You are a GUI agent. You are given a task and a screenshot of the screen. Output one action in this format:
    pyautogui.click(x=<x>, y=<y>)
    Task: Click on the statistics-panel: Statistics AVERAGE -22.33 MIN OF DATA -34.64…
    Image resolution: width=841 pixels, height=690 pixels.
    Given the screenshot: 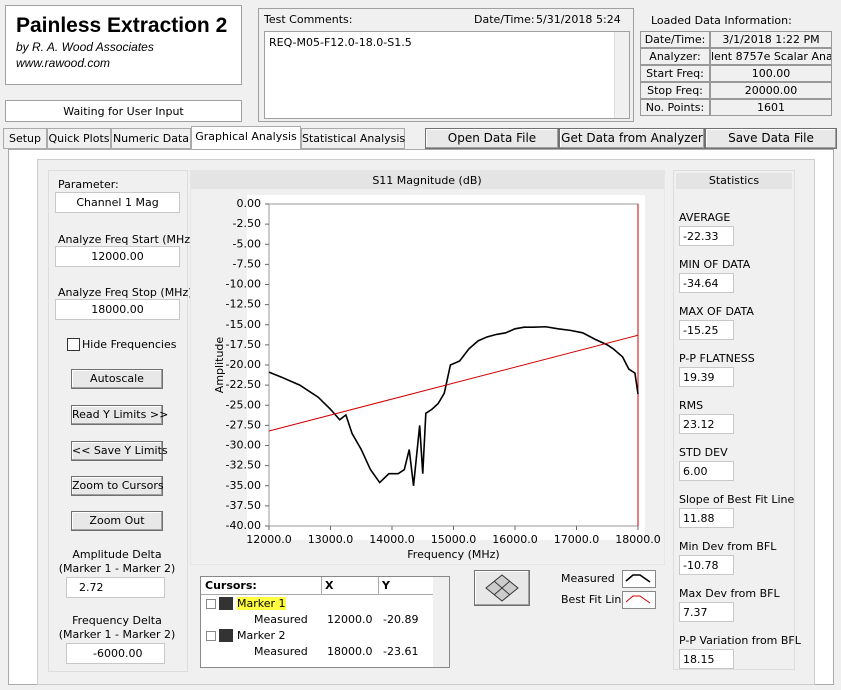 What is the action you would take?
    pyautogui.click(x=737, y=420)
    